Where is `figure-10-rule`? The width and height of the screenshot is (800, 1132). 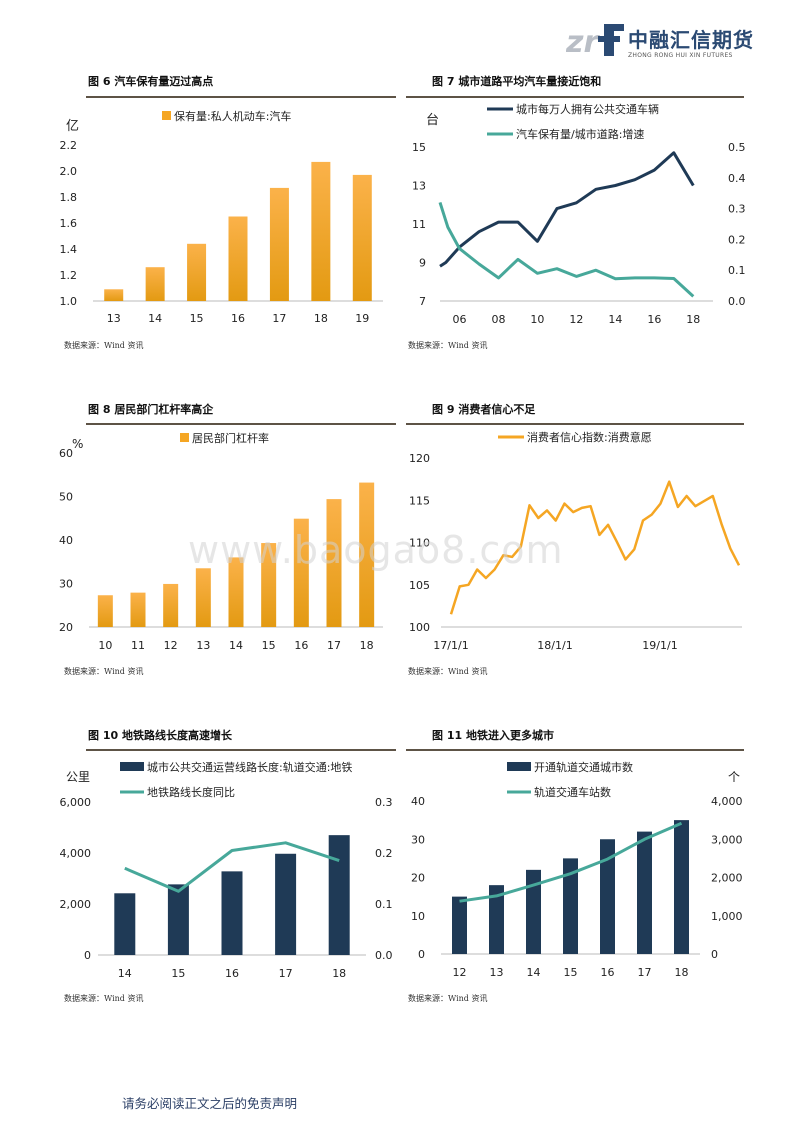 figure-10-rule is located at coordinates (241, 750).